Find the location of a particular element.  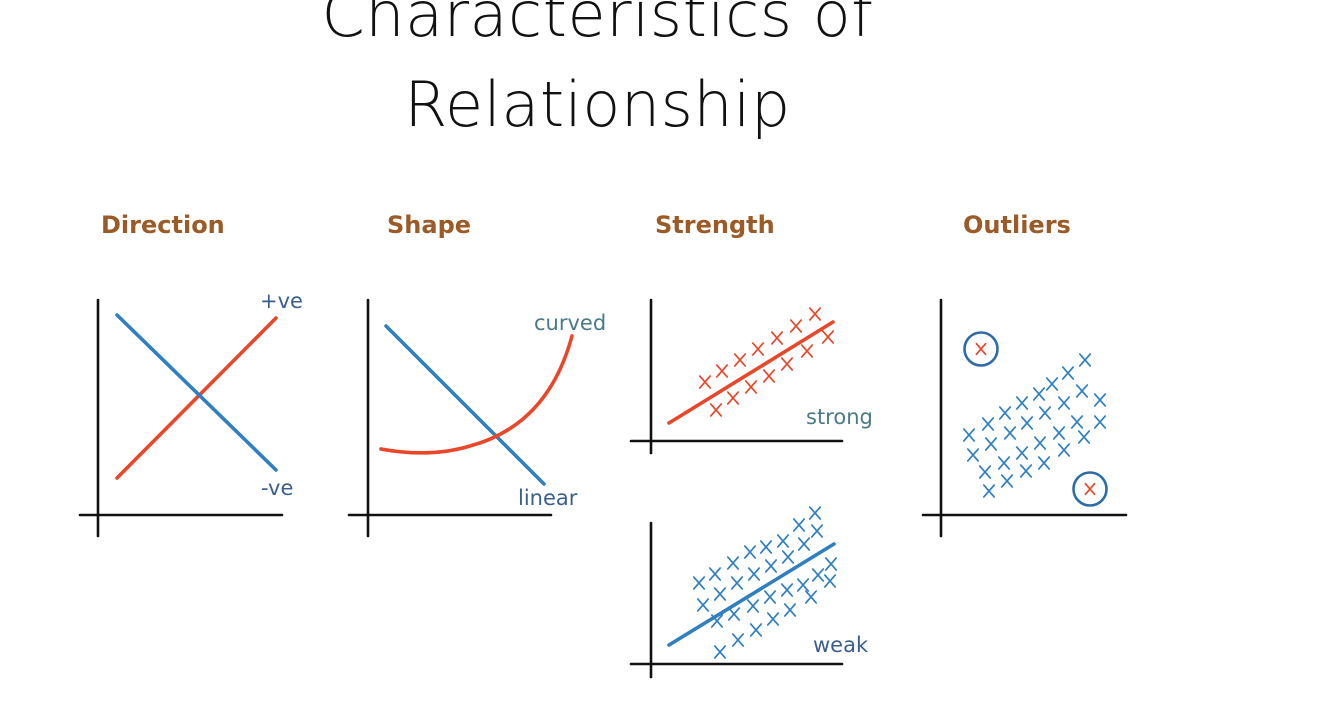

direction-panel: +ve -ve is located at coordinates (190, 413).